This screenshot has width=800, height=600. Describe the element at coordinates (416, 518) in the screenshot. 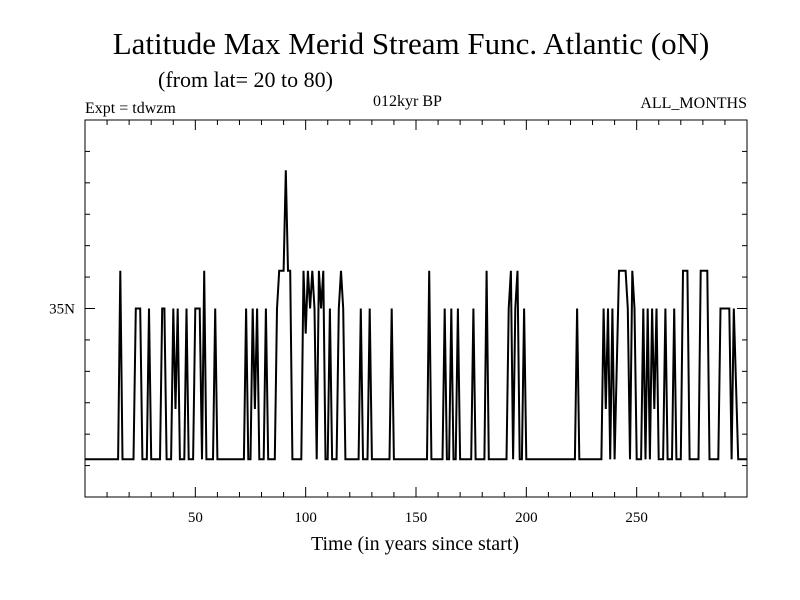

I see `x-tick-label: 150` at that location.